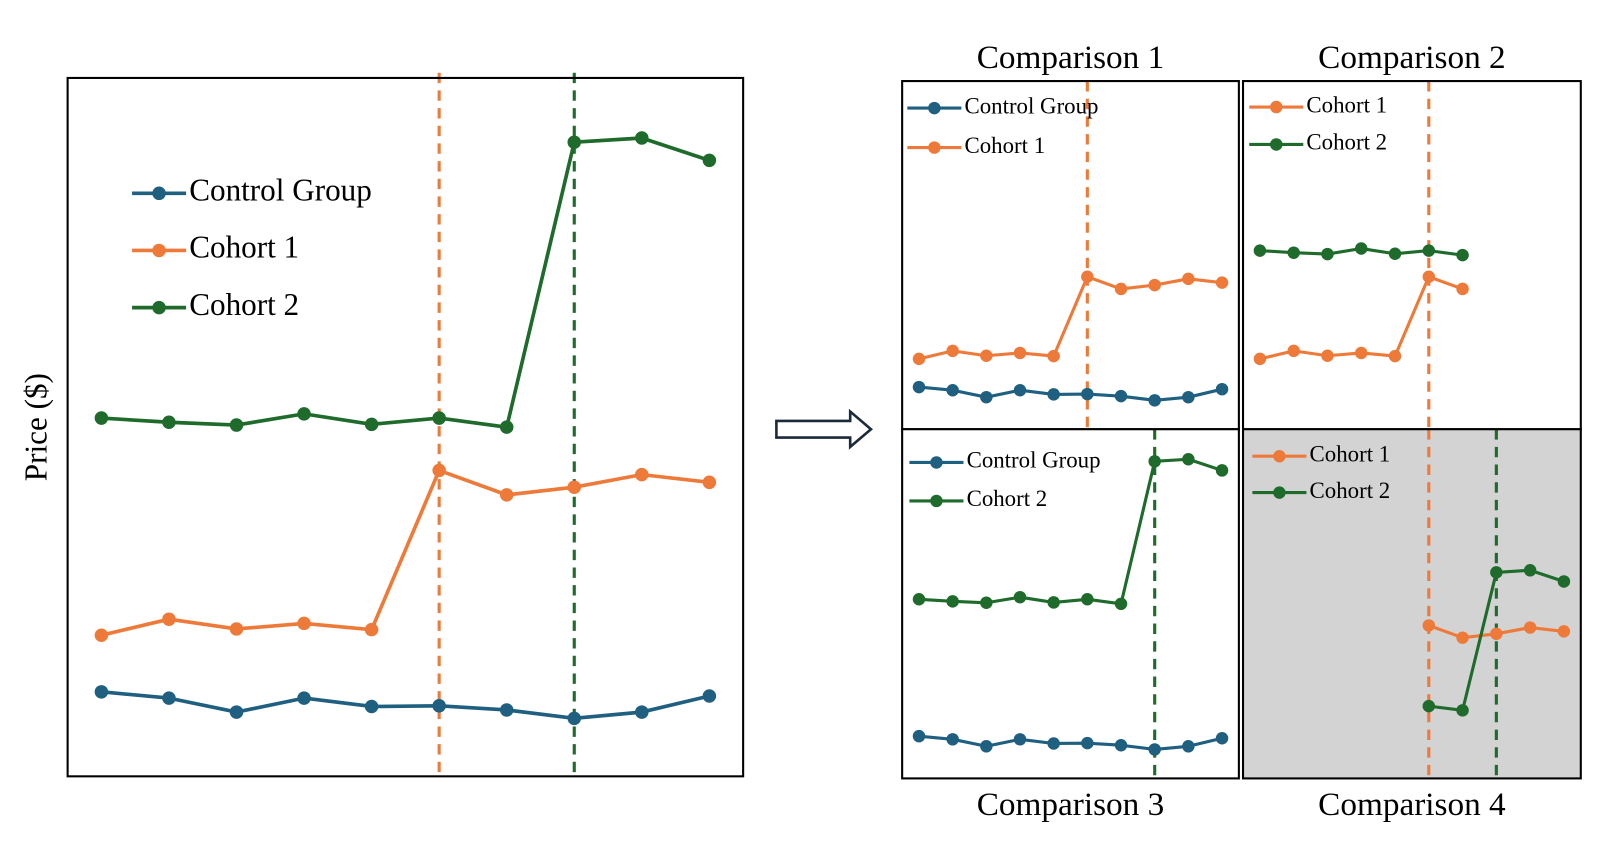 The height and width of the screenshot is (847, 1611). What do you see at coordinates (824, 429) in the screenshot?
I see `arrow` at bounding box center [824, 429].